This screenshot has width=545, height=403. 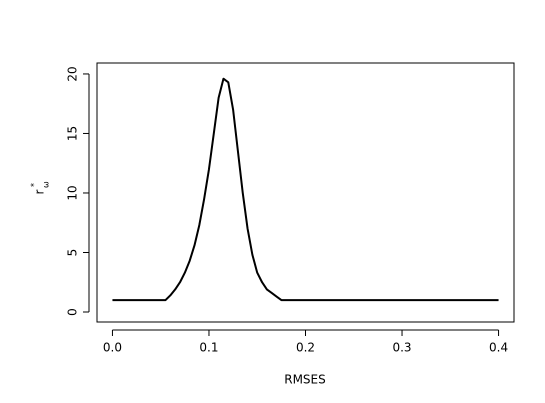 What do you see at coordinates (73, 312) in the screenshot?
I see `y-tick-label: 0` at bounding box center [73, 312].